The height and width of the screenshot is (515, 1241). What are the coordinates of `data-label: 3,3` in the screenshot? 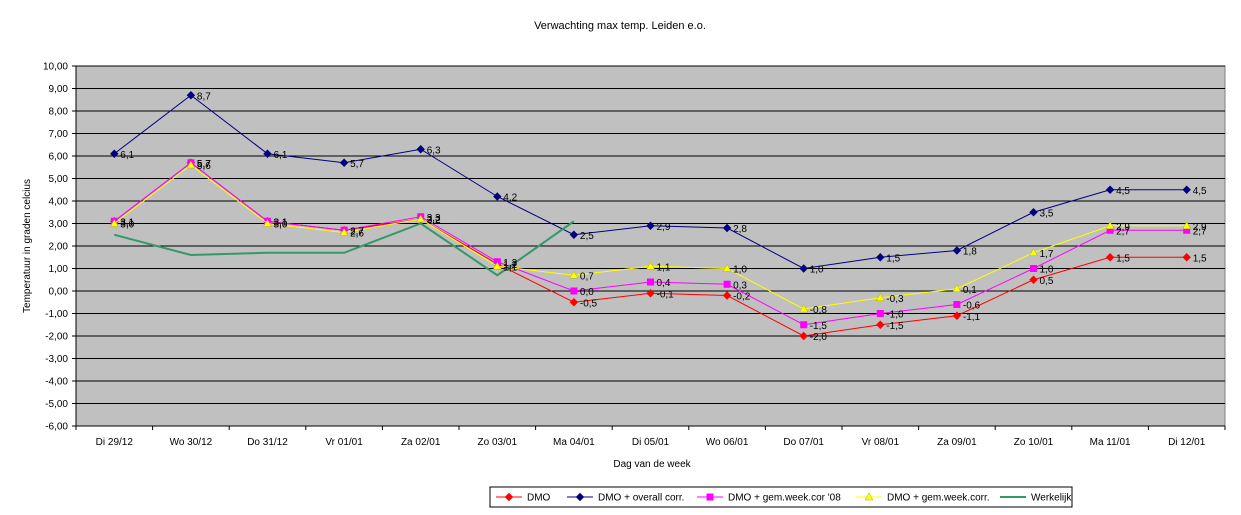 It's located at (434, 218).